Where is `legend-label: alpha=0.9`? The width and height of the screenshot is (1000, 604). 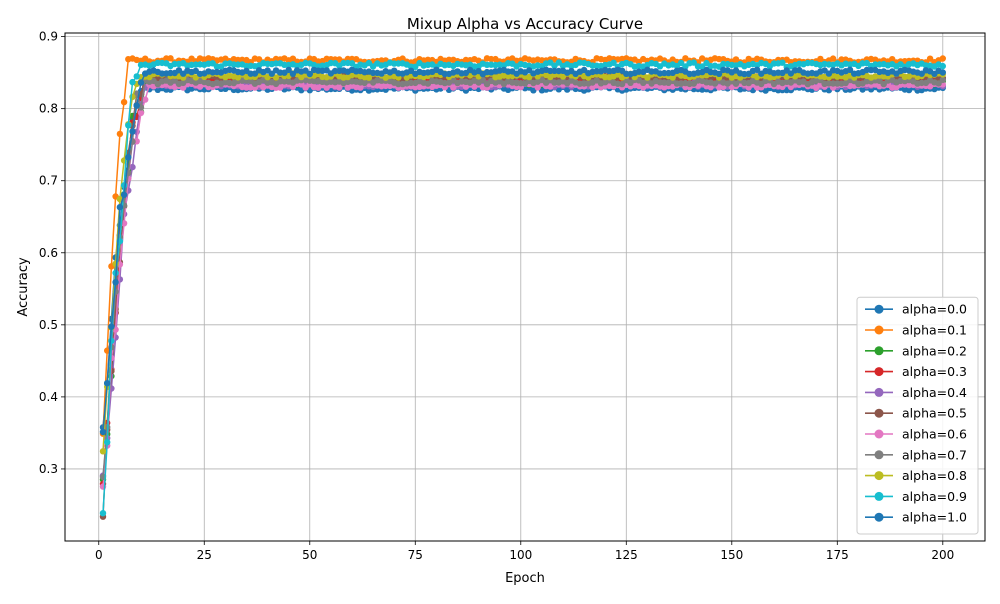 legend-label: alpha=0.9 is located at coordinates (934, 496).